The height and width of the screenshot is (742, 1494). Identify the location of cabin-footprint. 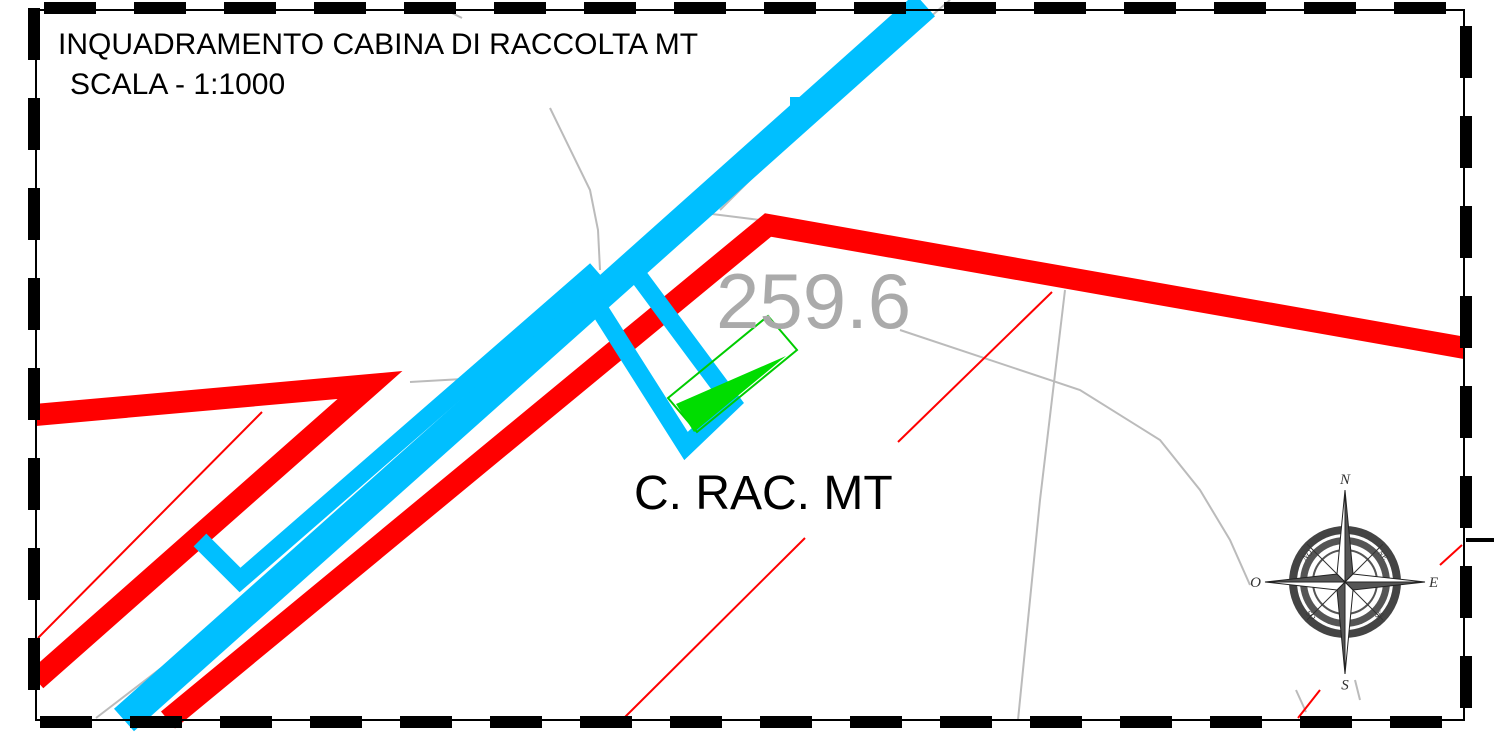
(732, 374).